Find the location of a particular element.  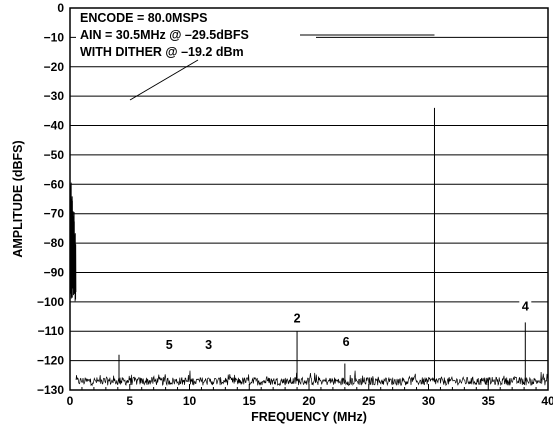

harmonic-label-2: 2 is located at coordinates (297, 318).